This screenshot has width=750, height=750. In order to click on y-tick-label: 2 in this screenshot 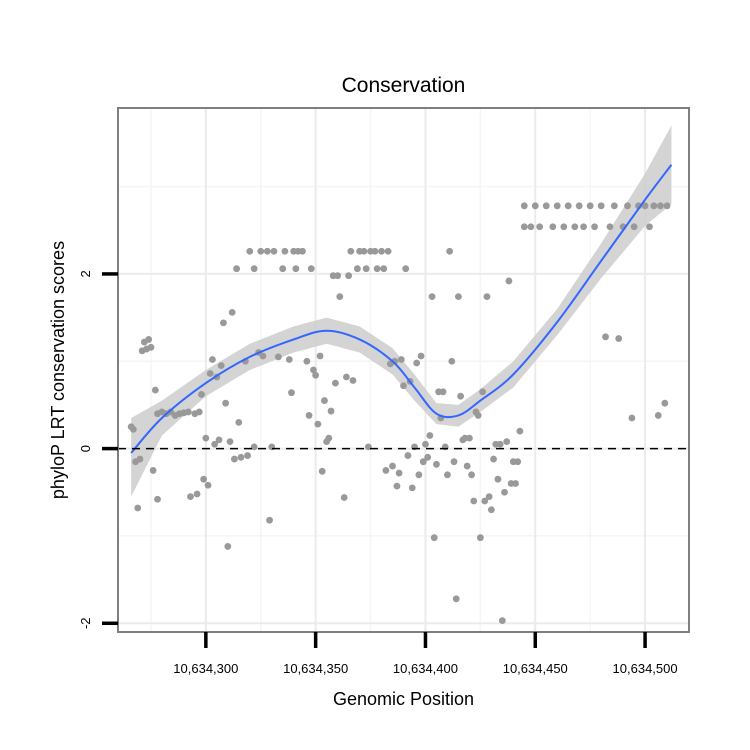, I will do `click(85, 273)`.